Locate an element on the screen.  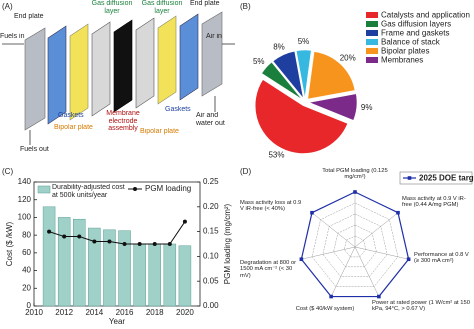
axis-label-box: Performance at 0.8 V (≥ 300 mA cm²) is located at coordinates (441, 258).